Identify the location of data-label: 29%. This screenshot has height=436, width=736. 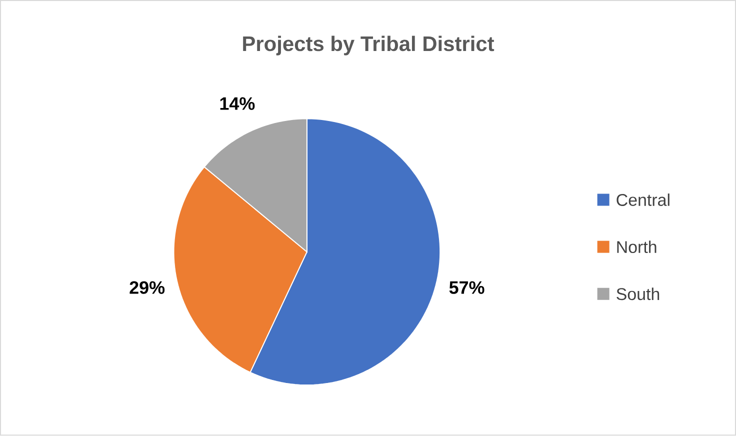
(147, 287).